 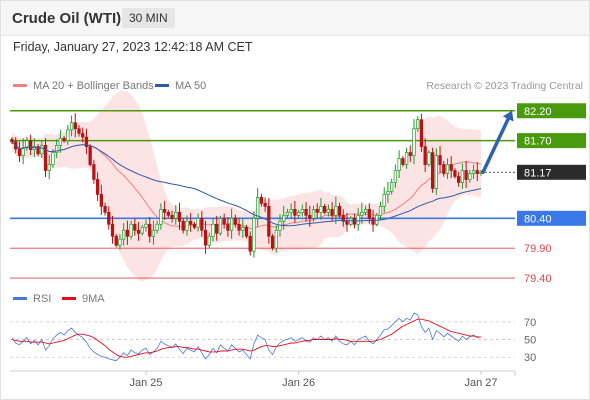 I want to click on x-tick-label: Jan 26, so click(x=298, y=383).